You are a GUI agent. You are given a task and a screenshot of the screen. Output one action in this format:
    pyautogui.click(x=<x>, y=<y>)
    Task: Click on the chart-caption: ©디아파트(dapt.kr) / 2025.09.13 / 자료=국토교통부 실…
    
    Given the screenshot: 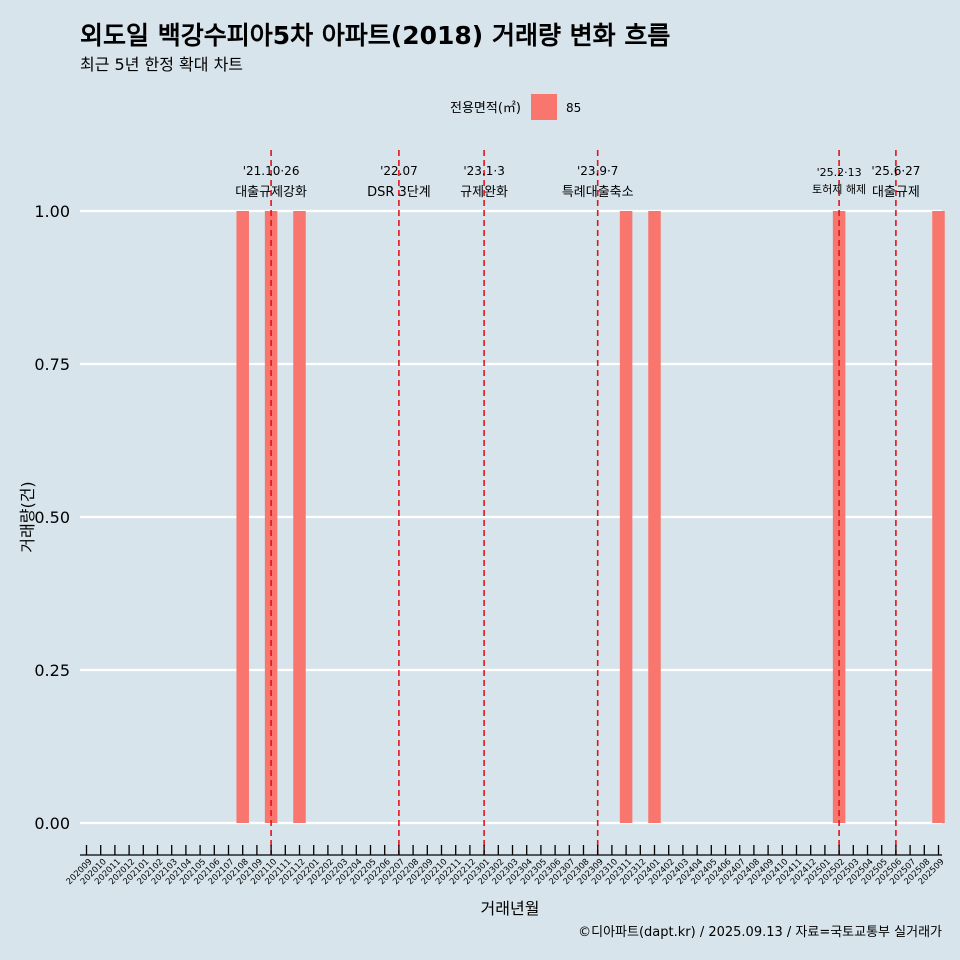 What is the action you would take?
    pyautogui.click(x=760, y=932)
    